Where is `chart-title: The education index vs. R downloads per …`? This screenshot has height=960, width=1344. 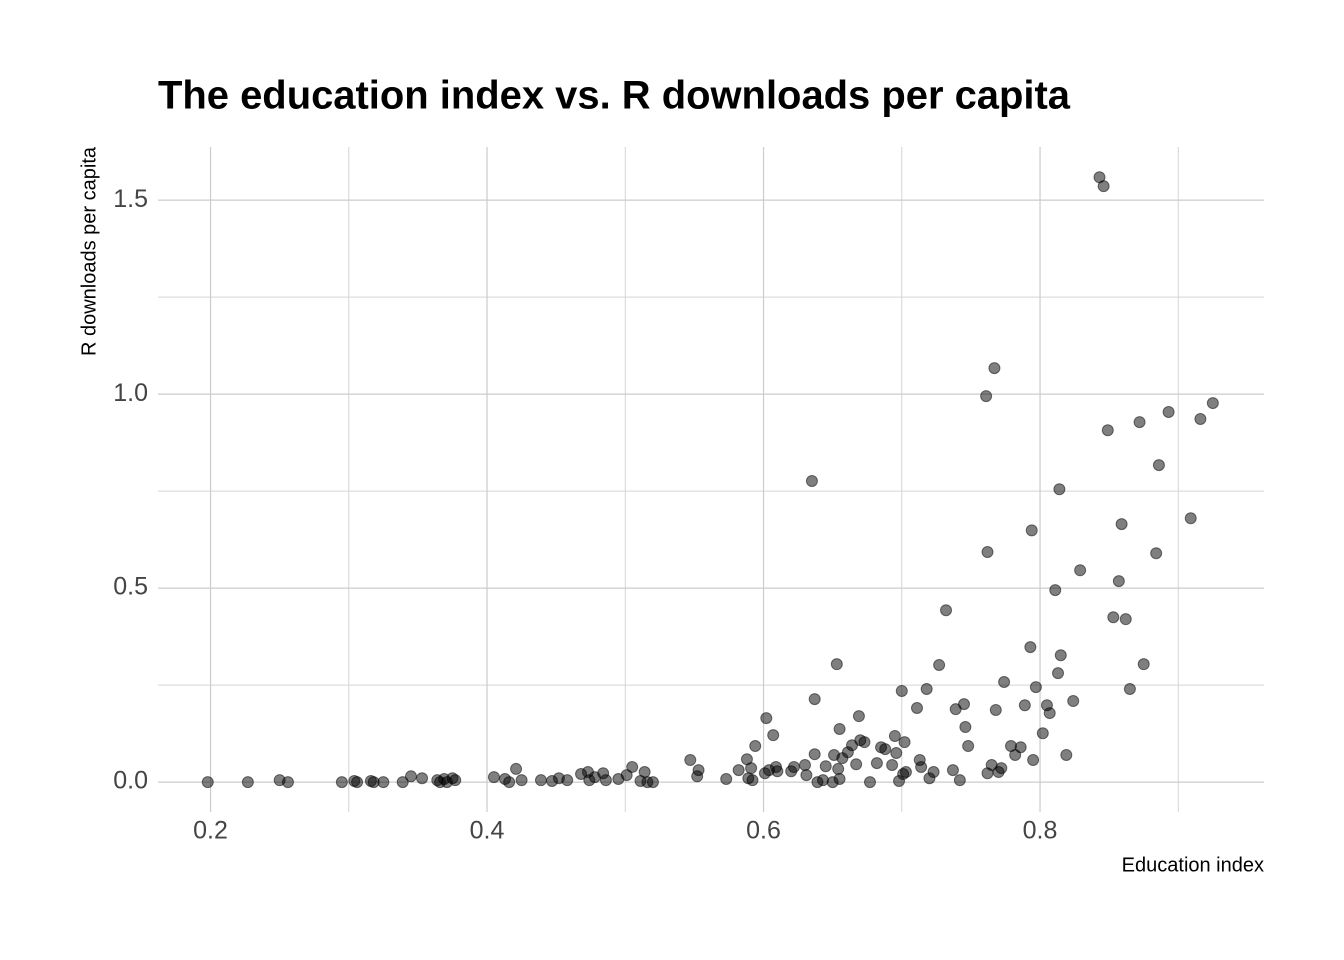
chart-title: The education index vs. R downloads per … is located at coordinates (614, 96).